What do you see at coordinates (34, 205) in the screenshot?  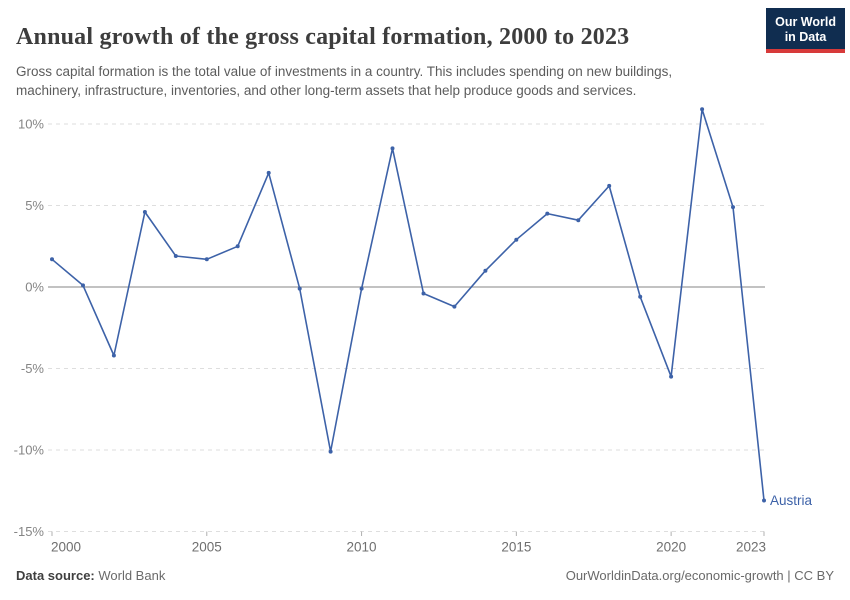 I see `y-axis-tick-label: 5%` at bounding box center [34, 205].